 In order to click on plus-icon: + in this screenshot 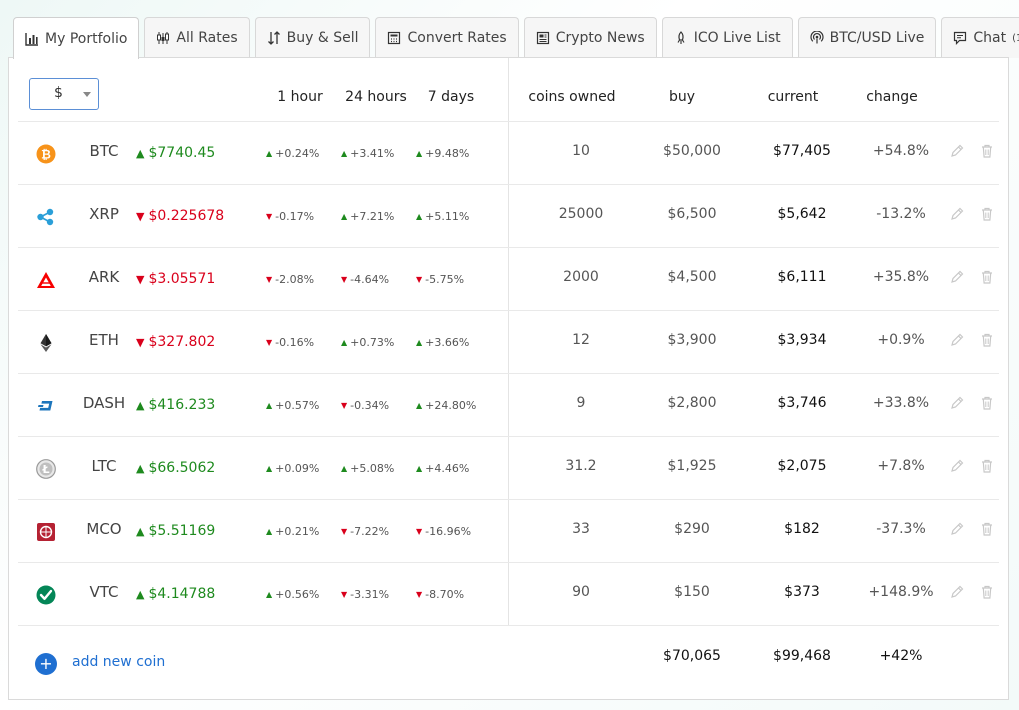, I will do `click(46, 664)`.